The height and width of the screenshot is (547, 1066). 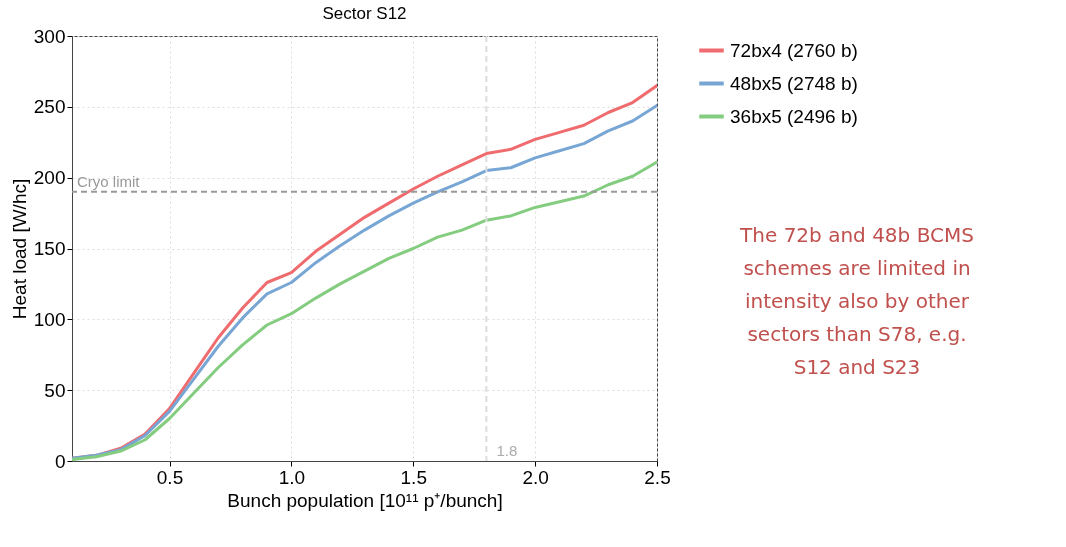 I want to click on ref-line-label: Cryo limit, so click(x=109, y=181).